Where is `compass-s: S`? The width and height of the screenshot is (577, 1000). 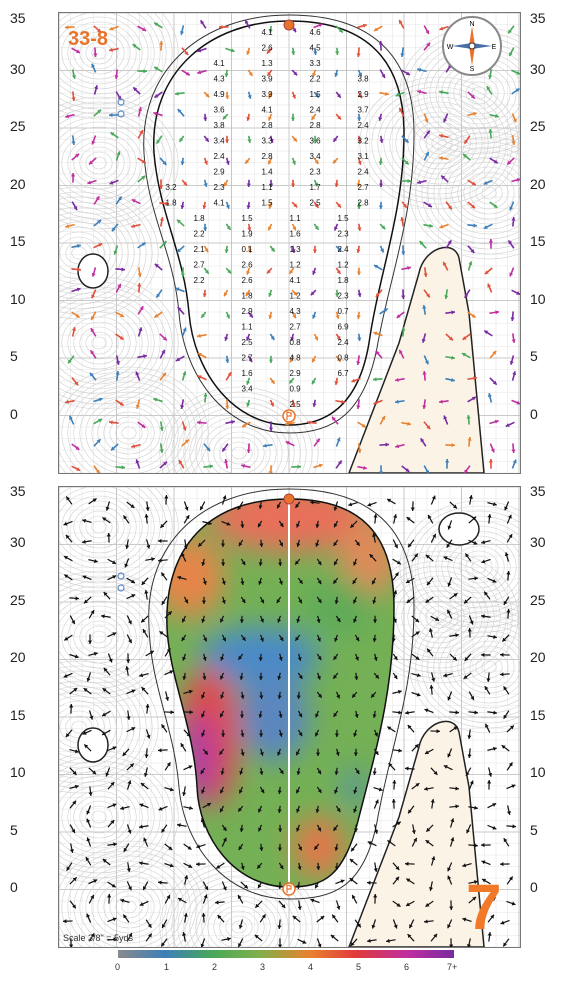 compass-s: S is located at coordinates (472, 69).